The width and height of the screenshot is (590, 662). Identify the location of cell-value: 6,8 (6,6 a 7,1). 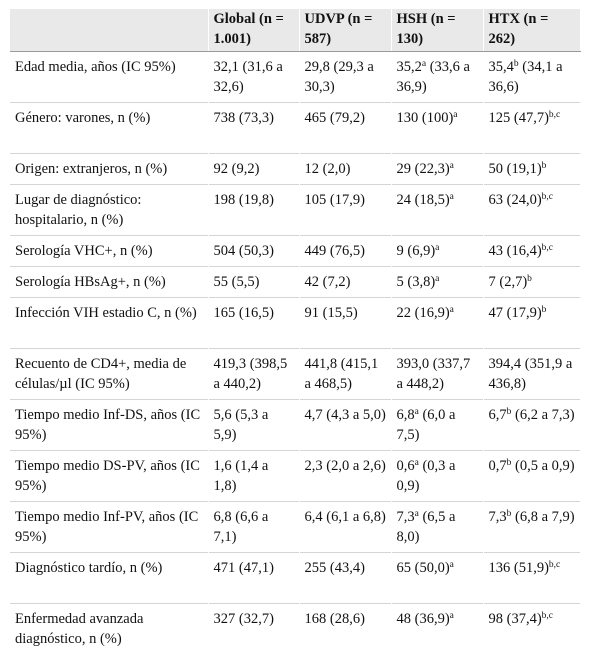
(241, 527).